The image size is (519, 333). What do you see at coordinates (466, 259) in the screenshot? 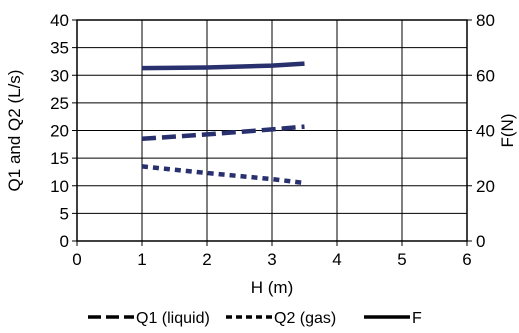
I see `x-tick-label: 6` at bounding box center [466, 259].